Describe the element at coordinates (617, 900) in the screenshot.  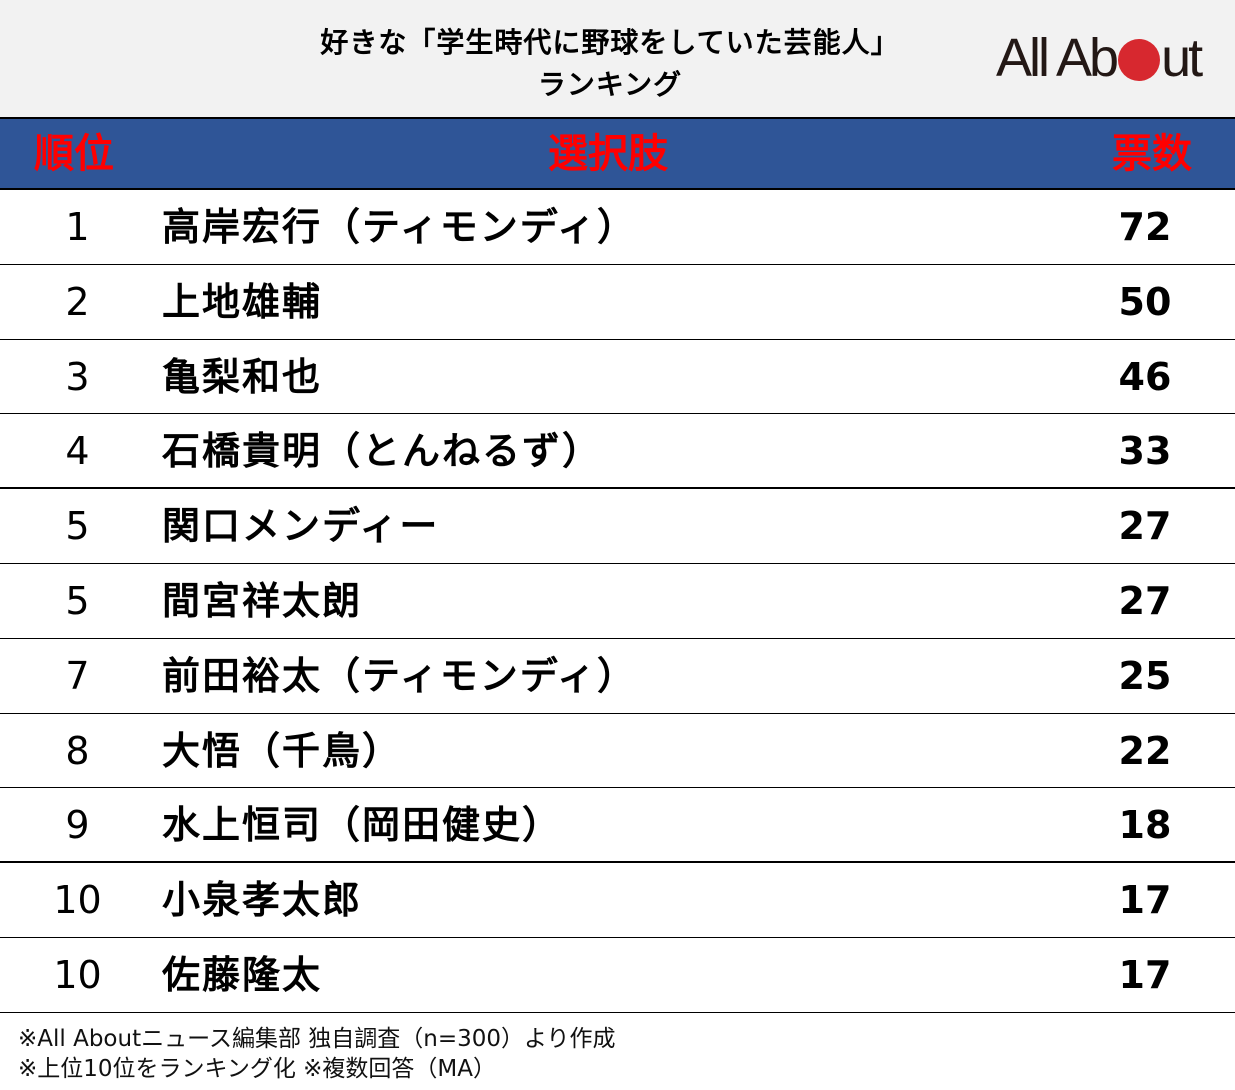
I see `table-row: 10 小泉孝太郎 17` at that location.